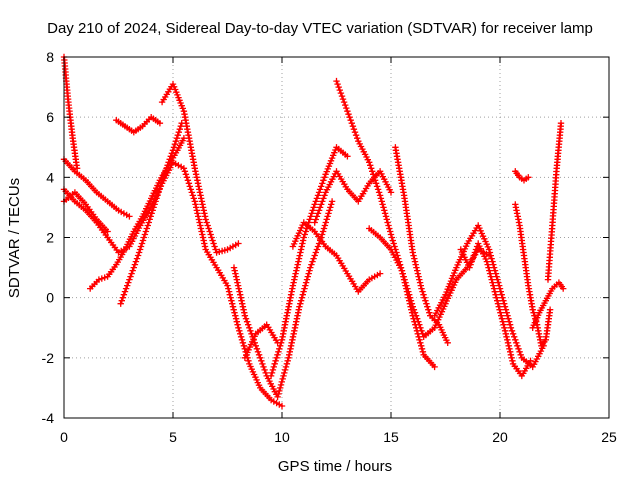 This screenshot has height=480, width=640. I want to click on y-tick-label: -2, so click(48, 358).